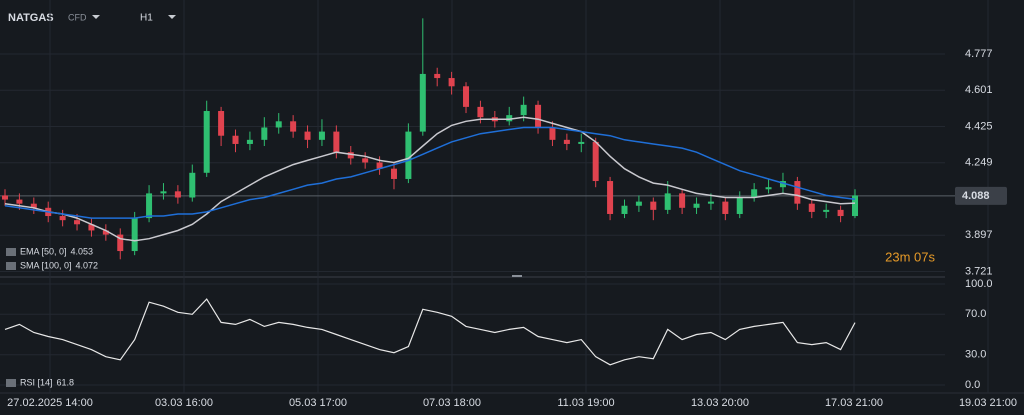  I want to click on x-tick-label: 05.03 17:00, so click(318, 403).